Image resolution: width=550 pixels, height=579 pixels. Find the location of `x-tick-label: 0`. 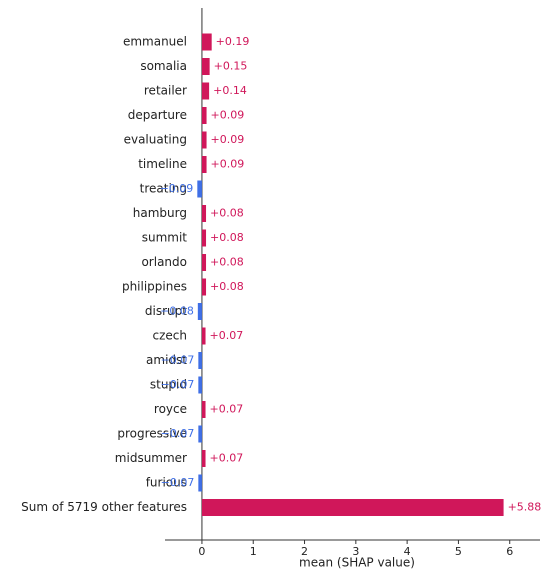

x-tick-label: 0 is located at coordinates (201, 551).